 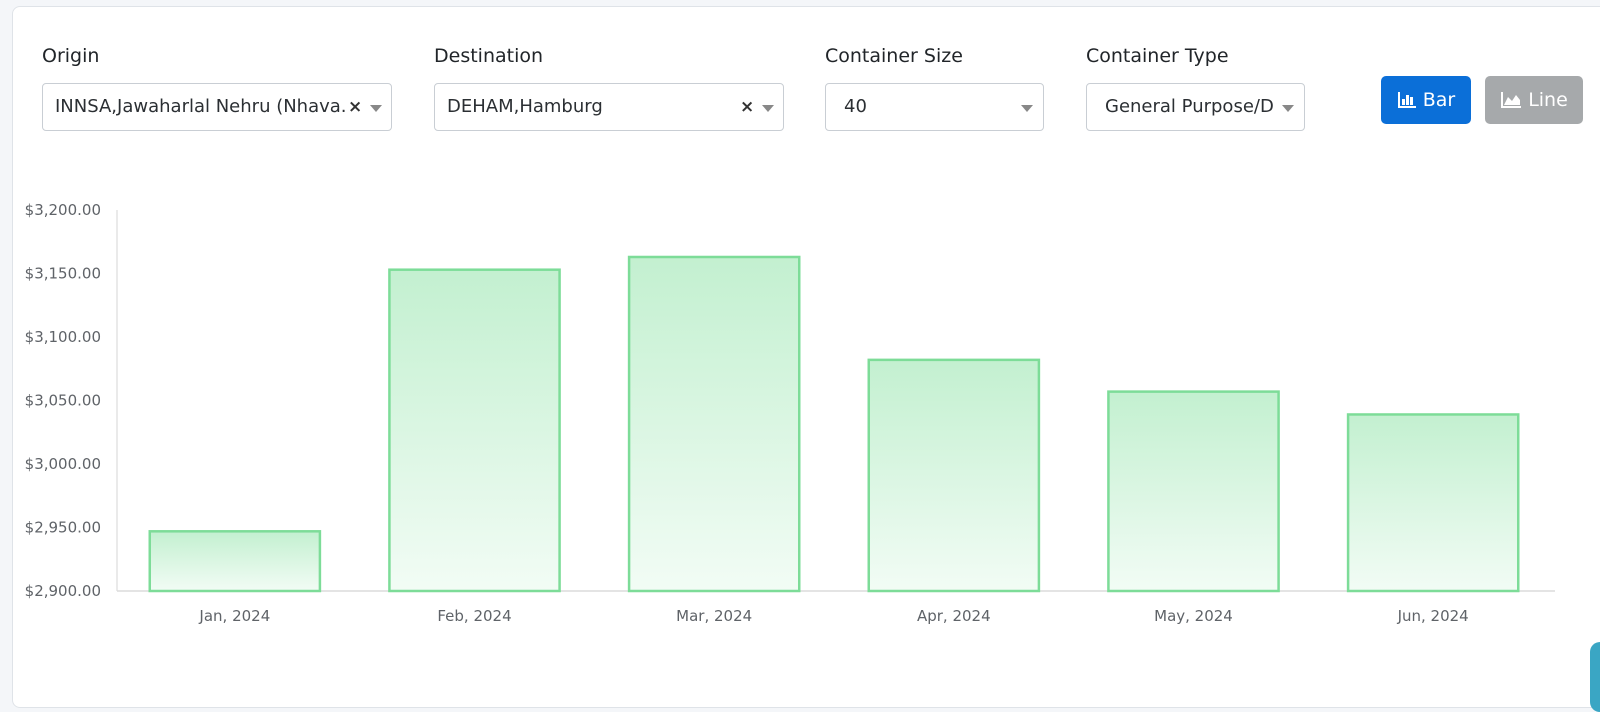 I want to click on side-tab, so click(x=1595, y=677).